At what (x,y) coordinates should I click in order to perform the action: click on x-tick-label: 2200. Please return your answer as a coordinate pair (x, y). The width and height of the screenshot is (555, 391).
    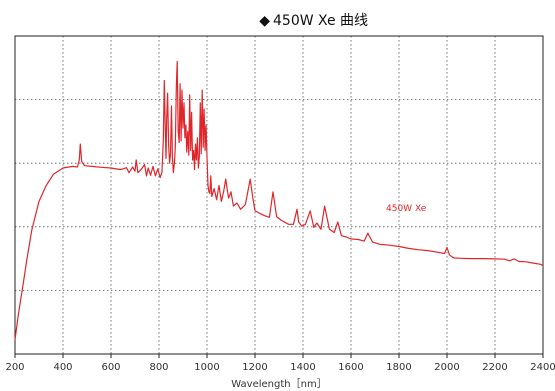
    Looking at the image, I should click on (494, 367).